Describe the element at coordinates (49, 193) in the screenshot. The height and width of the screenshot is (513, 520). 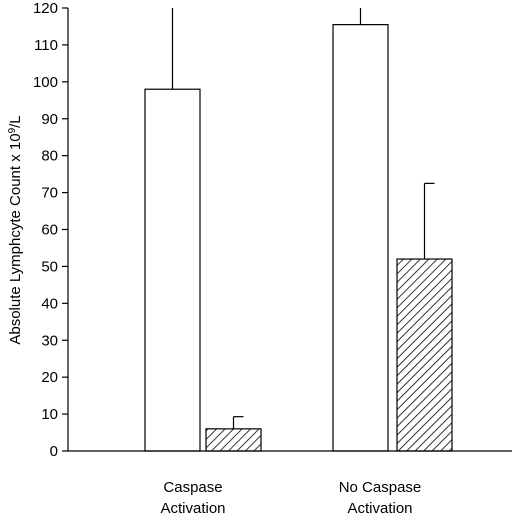
I see `y-tick-label: 70` at that location.